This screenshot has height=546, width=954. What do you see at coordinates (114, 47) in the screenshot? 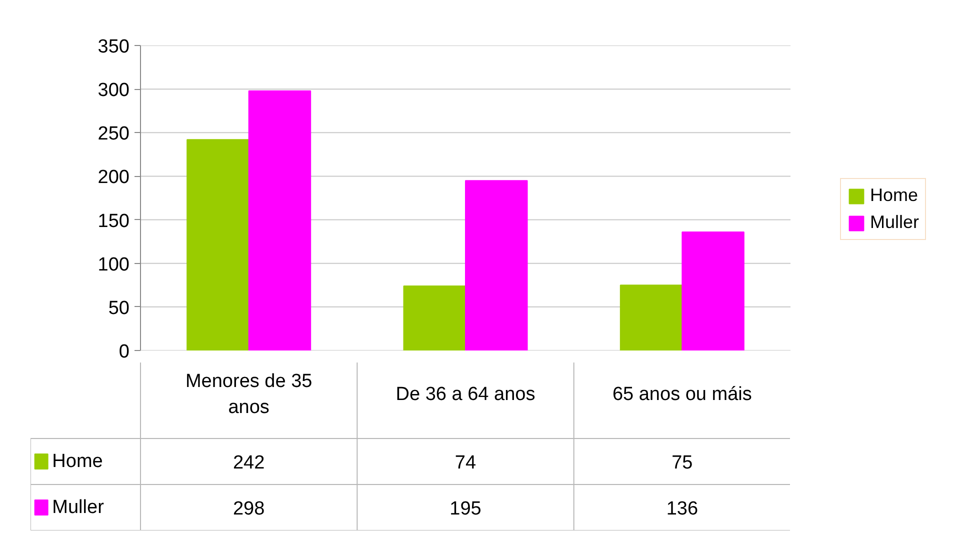
I see `y-tick-label: 350` at bounding box center [114, 47].